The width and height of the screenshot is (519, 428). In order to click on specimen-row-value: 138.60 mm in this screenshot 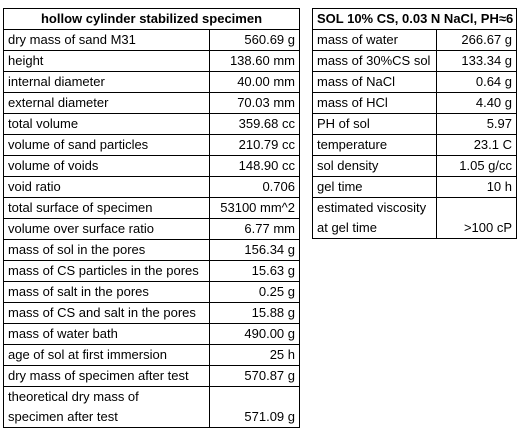, I will do `click(254, 61)`.